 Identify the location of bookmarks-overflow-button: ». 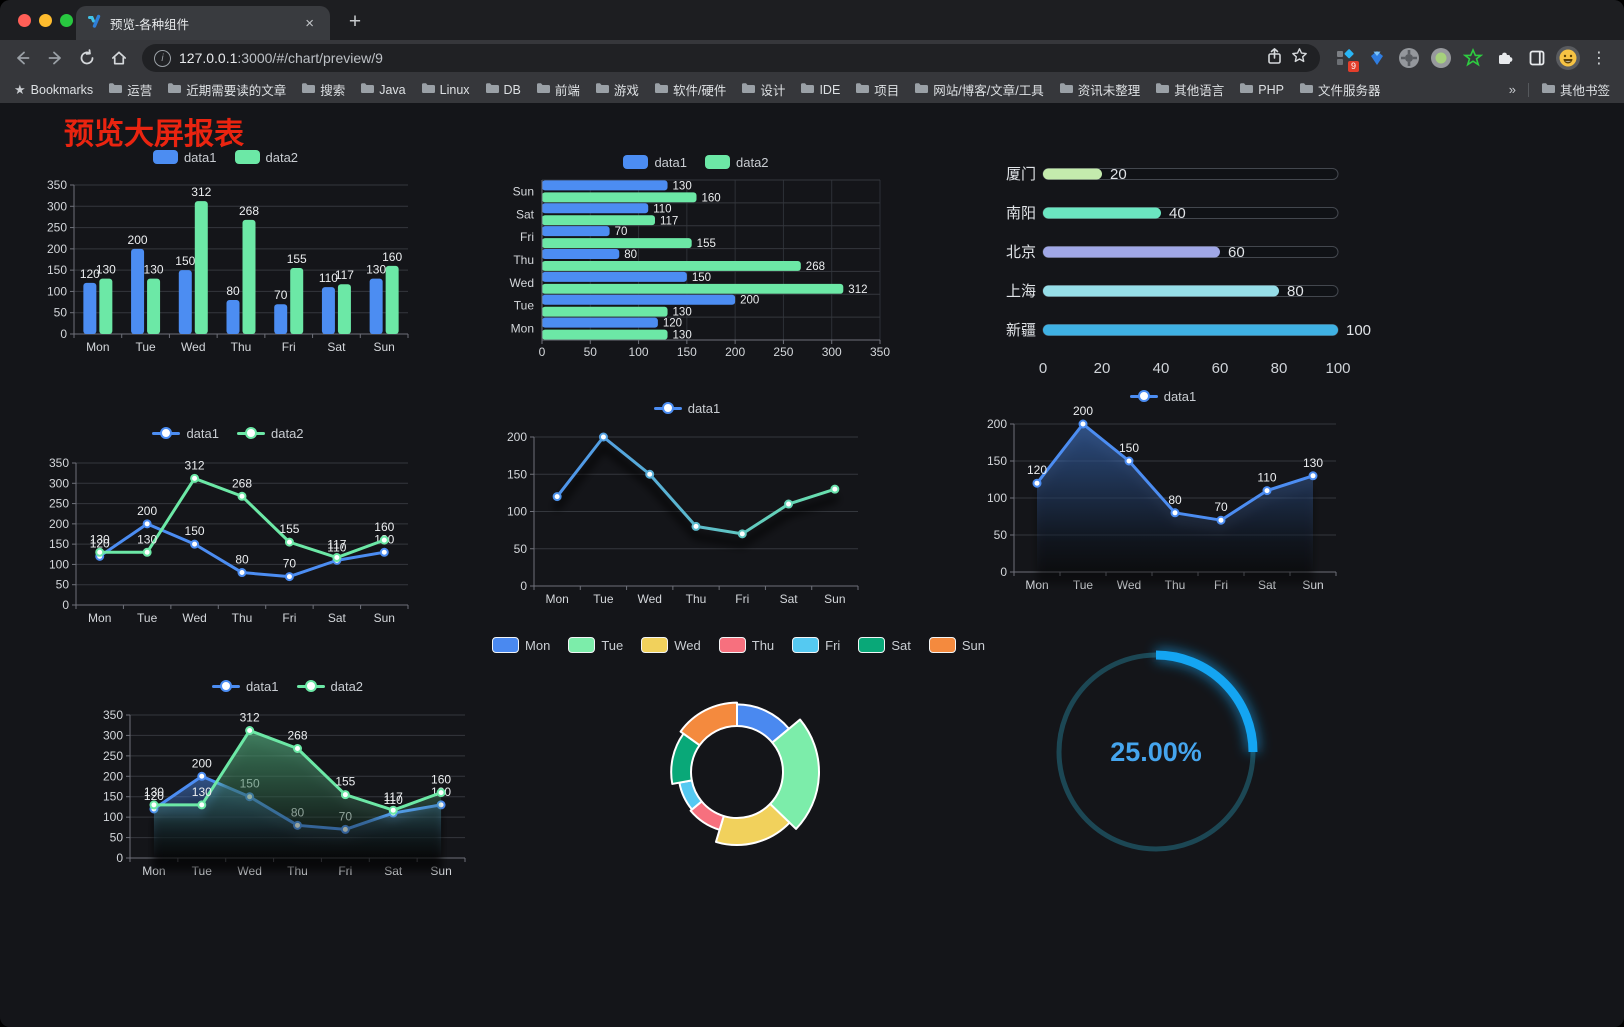
(1512, 89).